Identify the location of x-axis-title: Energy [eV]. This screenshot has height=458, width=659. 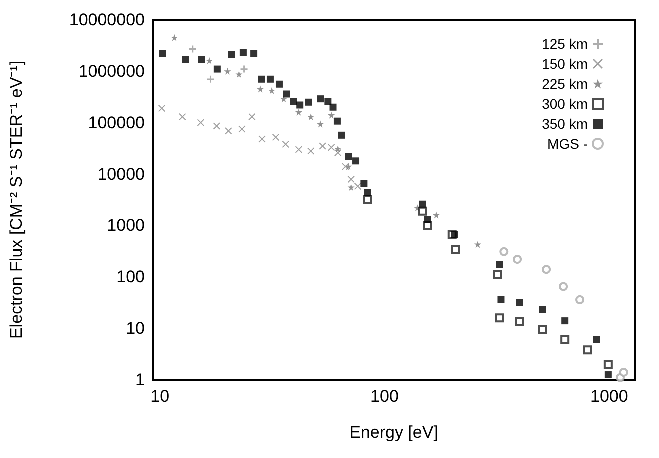
(394, 432).